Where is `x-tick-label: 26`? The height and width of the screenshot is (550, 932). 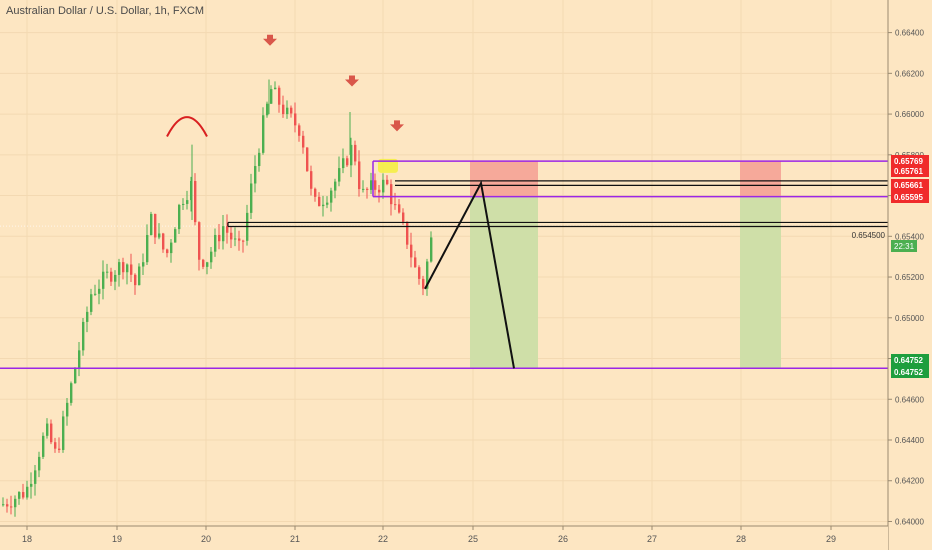 x-tick-label: 26 is located at coordinates (563, 539).